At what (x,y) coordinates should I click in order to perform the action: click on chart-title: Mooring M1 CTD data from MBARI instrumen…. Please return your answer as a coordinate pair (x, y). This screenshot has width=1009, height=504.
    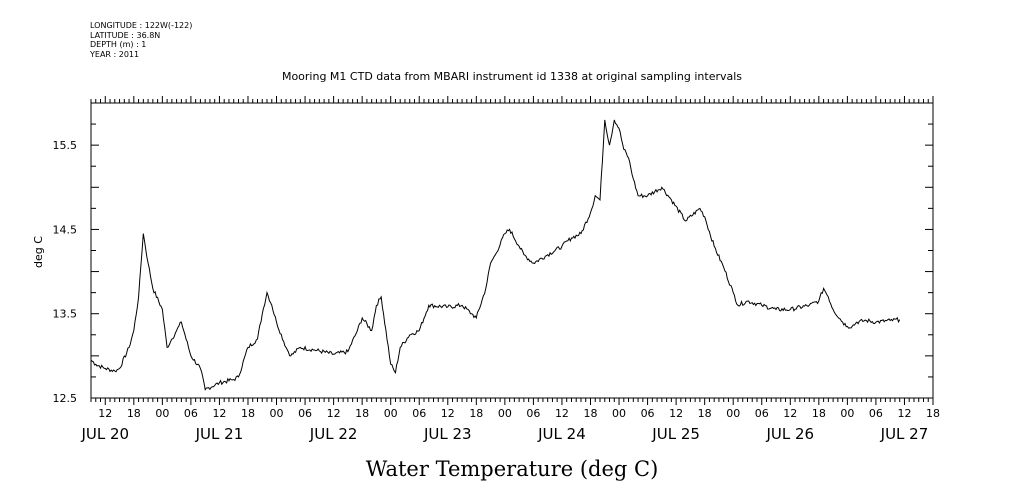
    Looking at the image, I should click on (512, 76).